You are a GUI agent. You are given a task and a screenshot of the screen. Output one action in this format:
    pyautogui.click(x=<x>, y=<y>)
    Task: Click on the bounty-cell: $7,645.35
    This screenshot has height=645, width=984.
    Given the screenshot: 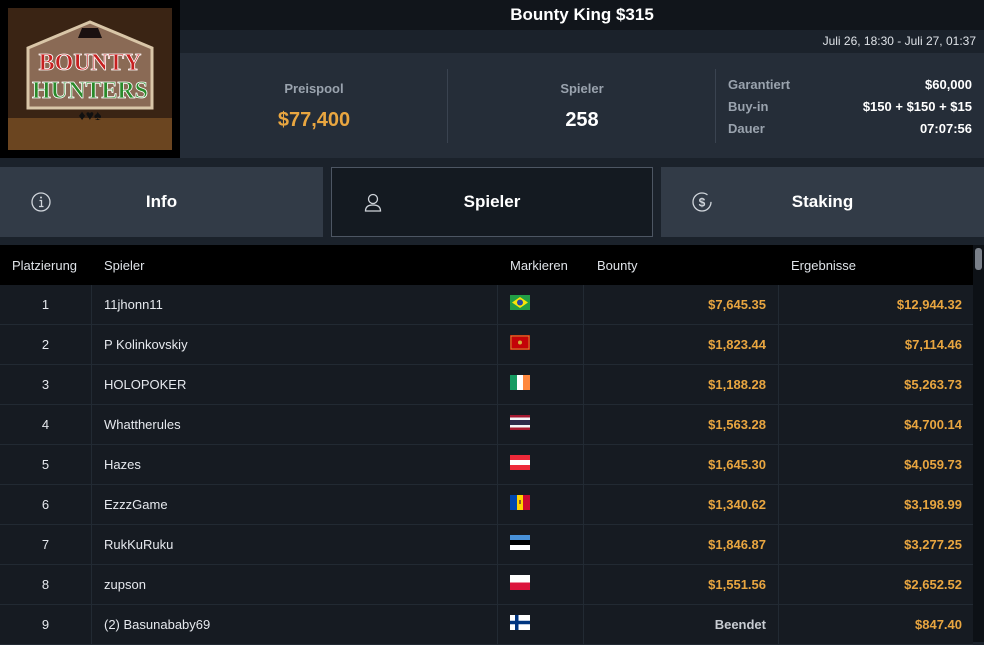 What is the action you would take?
    pyautogui.click(x=737, y=304)
    